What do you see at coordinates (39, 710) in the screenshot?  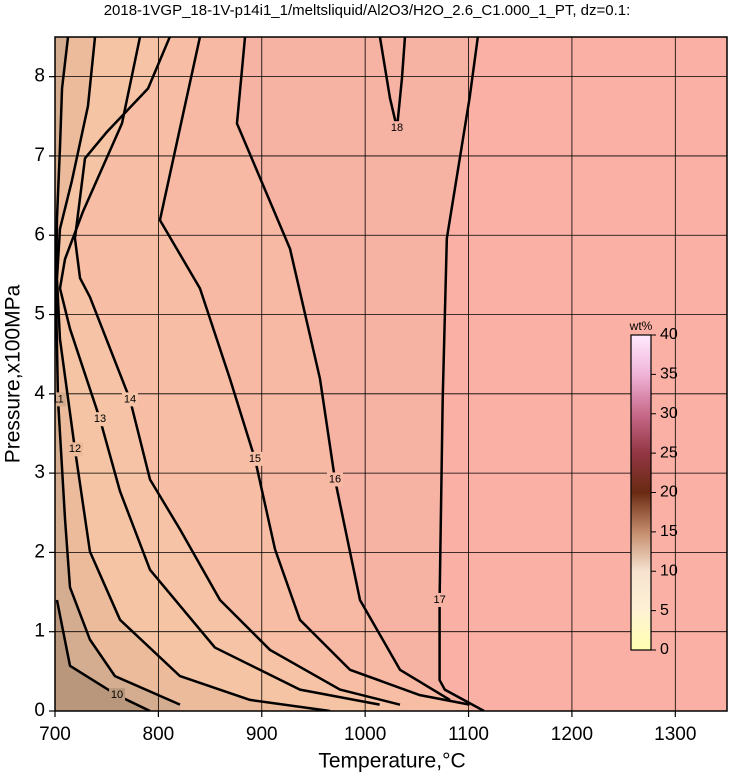 I see `y-tick-label: 0` at bounding box center [39, 710].